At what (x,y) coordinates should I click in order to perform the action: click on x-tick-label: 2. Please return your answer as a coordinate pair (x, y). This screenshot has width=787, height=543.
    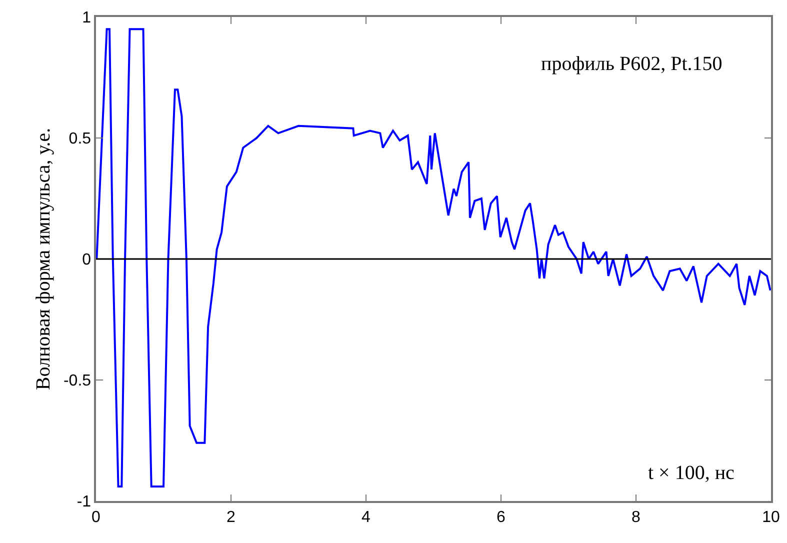
    Looking at the image, I should click on (231, 517).